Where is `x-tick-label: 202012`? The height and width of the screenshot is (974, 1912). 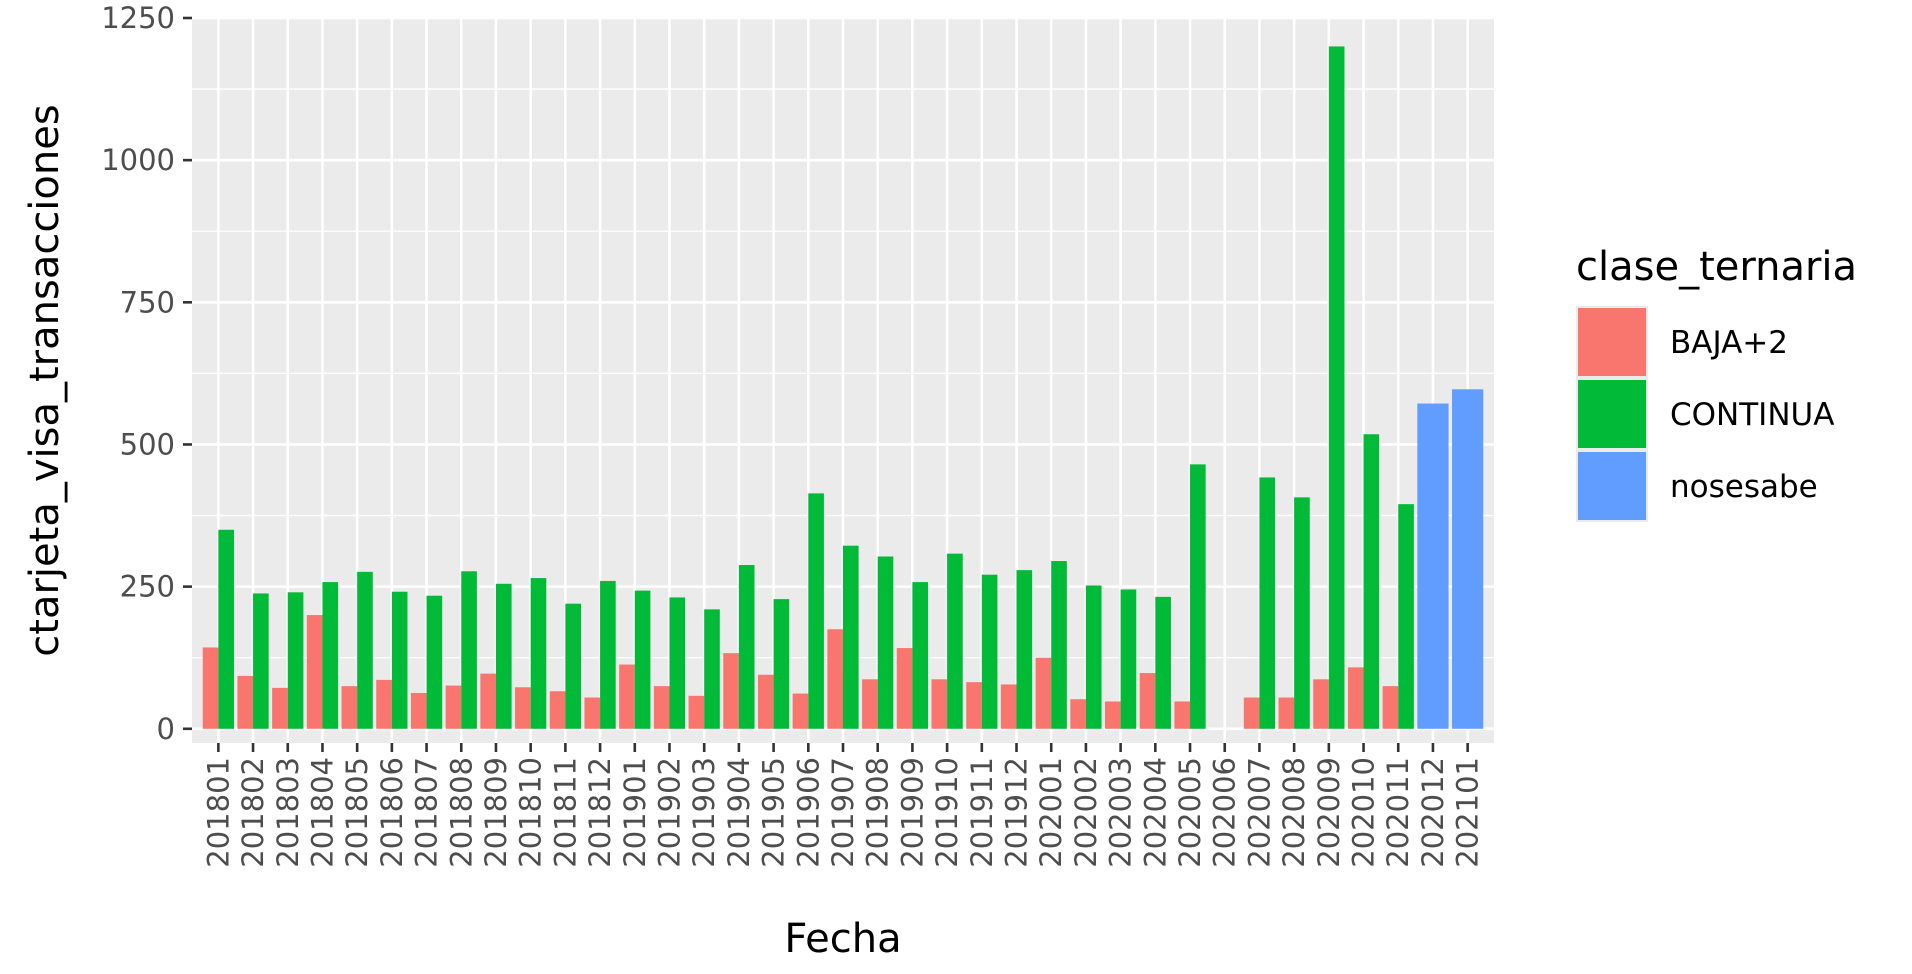
x-tick-label: 202012 is located at coordinates (1433, 812).